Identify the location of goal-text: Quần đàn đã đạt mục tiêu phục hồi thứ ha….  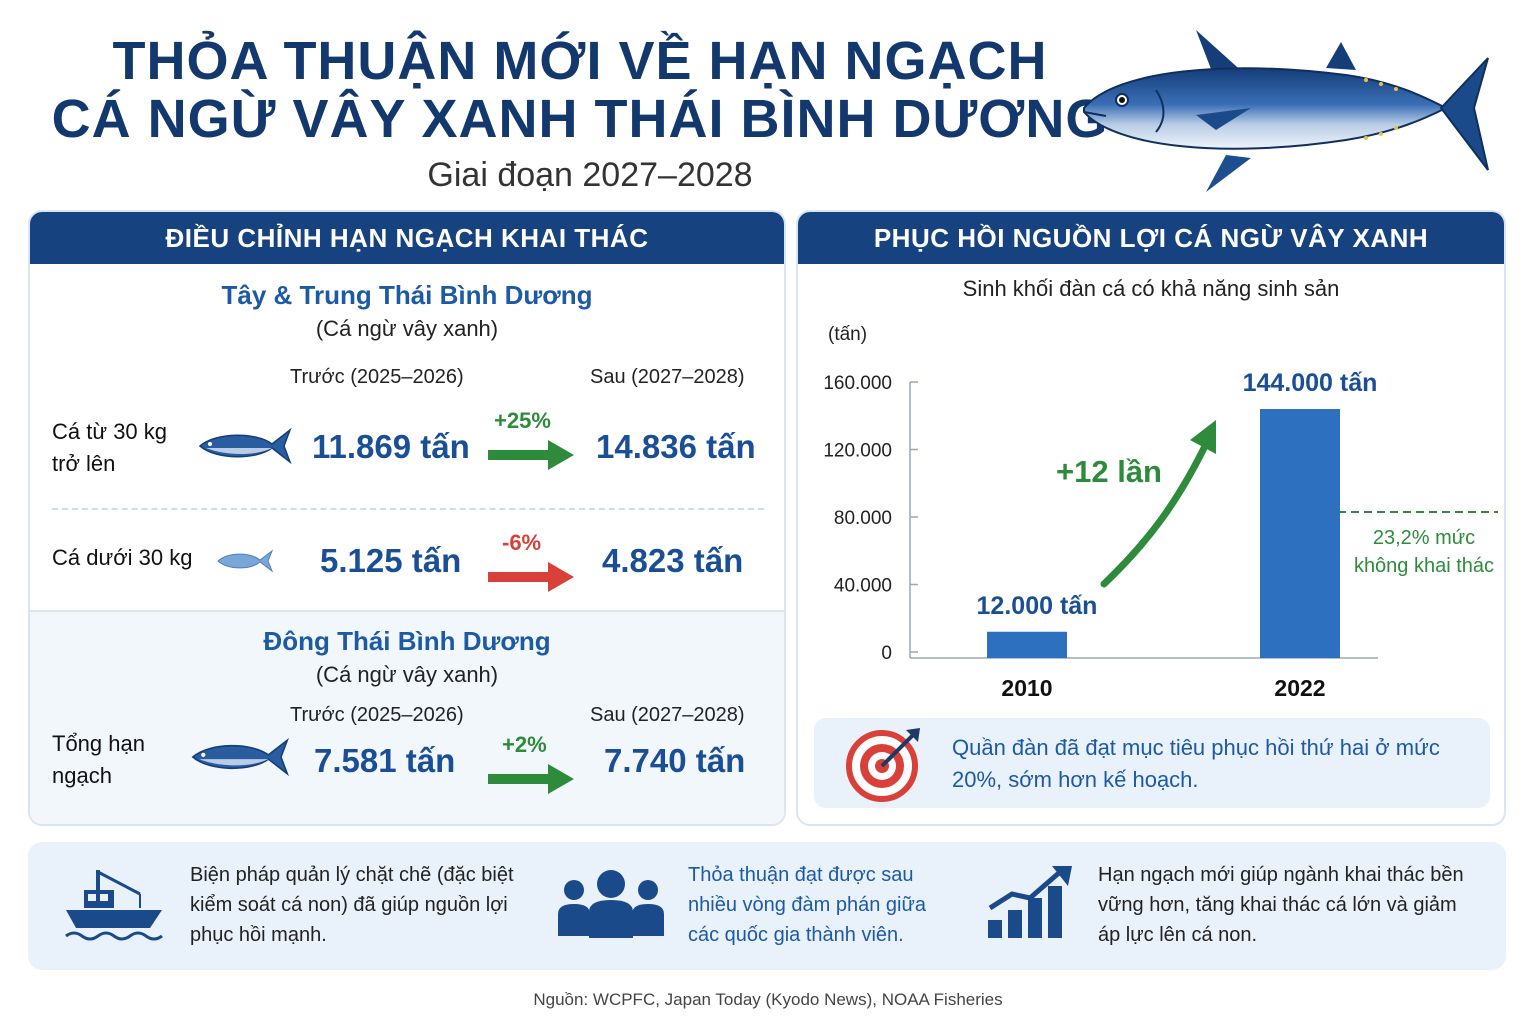
(1196, 763).